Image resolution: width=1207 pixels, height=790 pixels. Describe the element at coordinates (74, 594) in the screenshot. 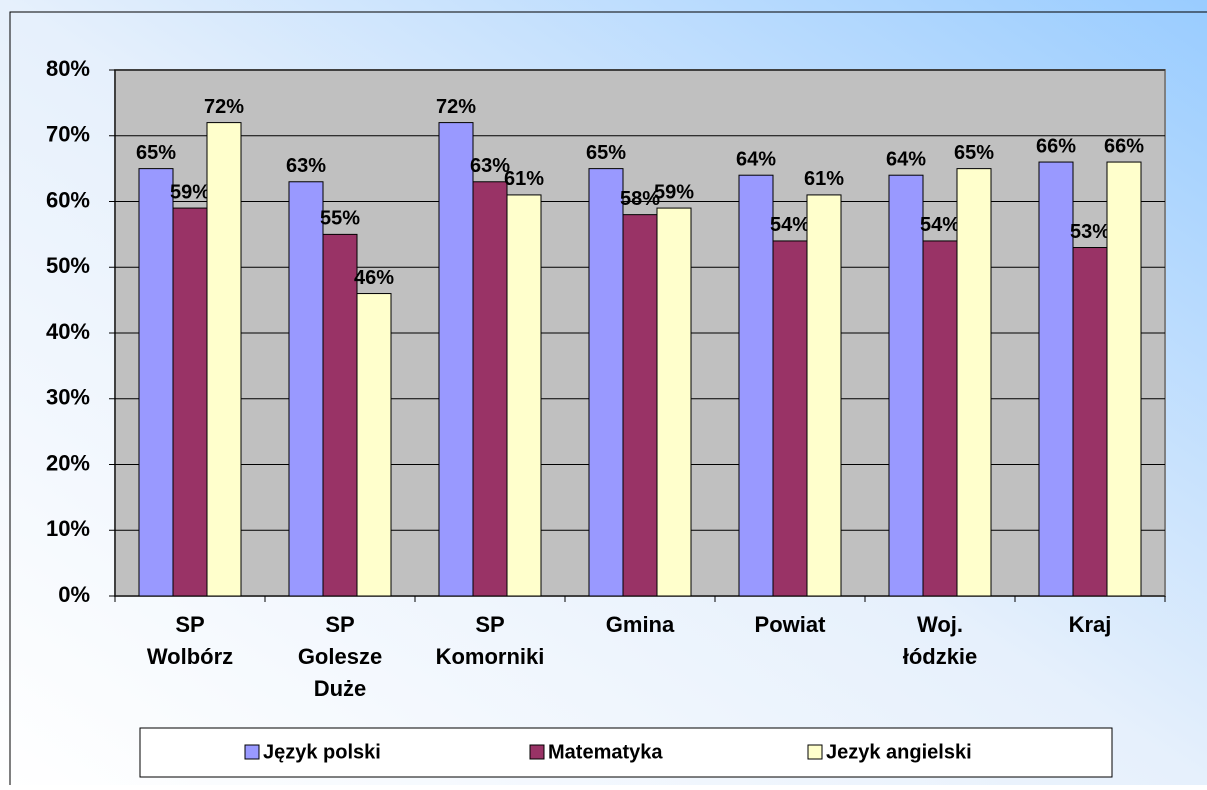

I see `y-tick-label: 0%` at that location.